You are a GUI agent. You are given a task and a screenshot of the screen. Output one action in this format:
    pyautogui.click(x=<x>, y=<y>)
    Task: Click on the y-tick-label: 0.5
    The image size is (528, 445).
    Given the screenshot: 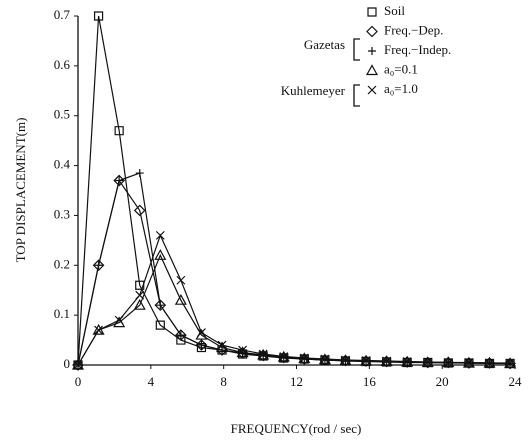 What is the action you would take?
    pyautogui.click(x=62, y=114)
    